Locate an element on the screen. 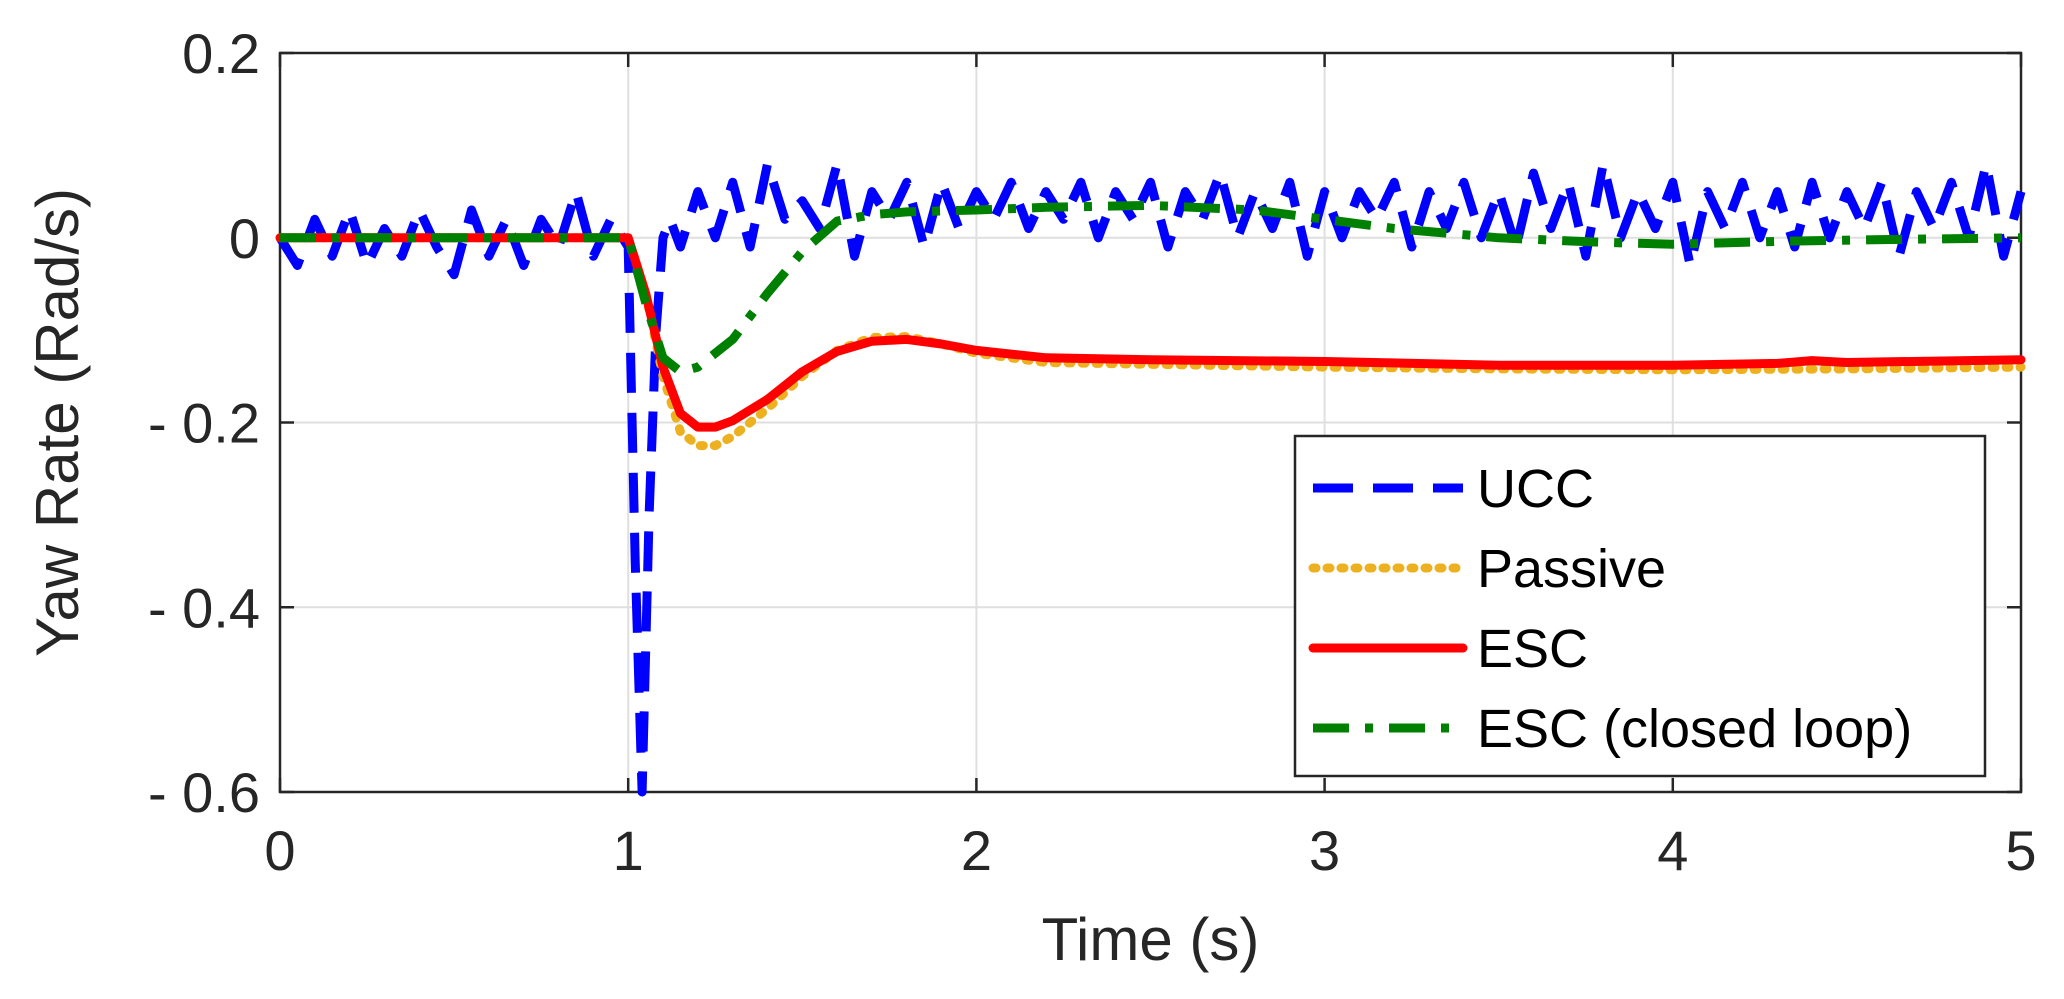 The height and width of the screenshot is (999, 2064). x-tick-label: 0 is located at coordinates (279, 850).